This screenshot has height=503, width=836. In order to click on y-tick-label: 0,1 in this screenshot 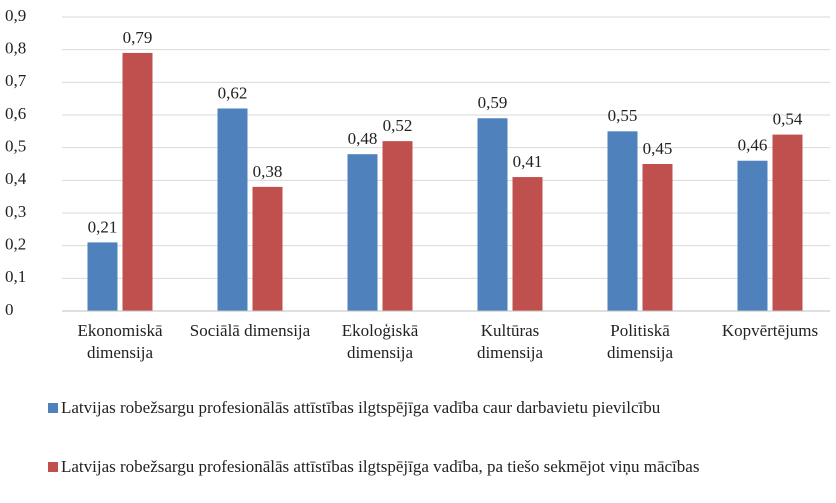, I will do `click(15, 276)`.